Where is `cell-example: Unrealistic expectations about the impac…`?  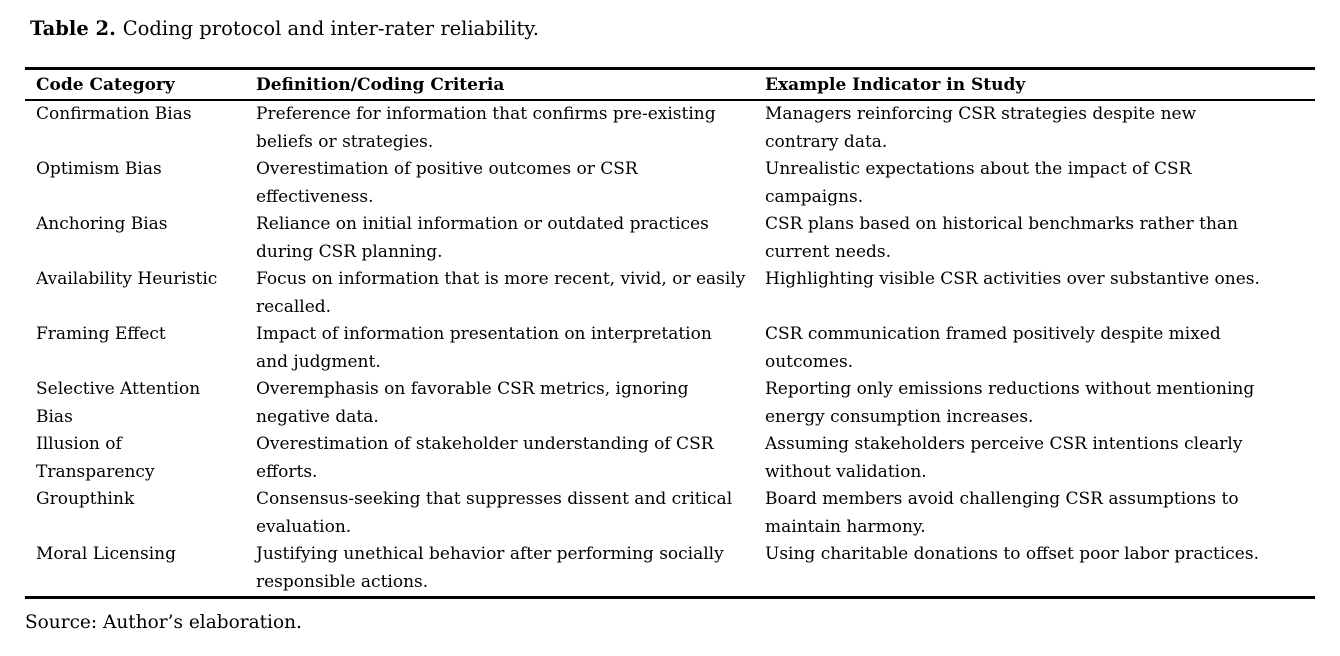
cell-example: Unrealistic expectations about the impac… is located at coordinates (978, 183).